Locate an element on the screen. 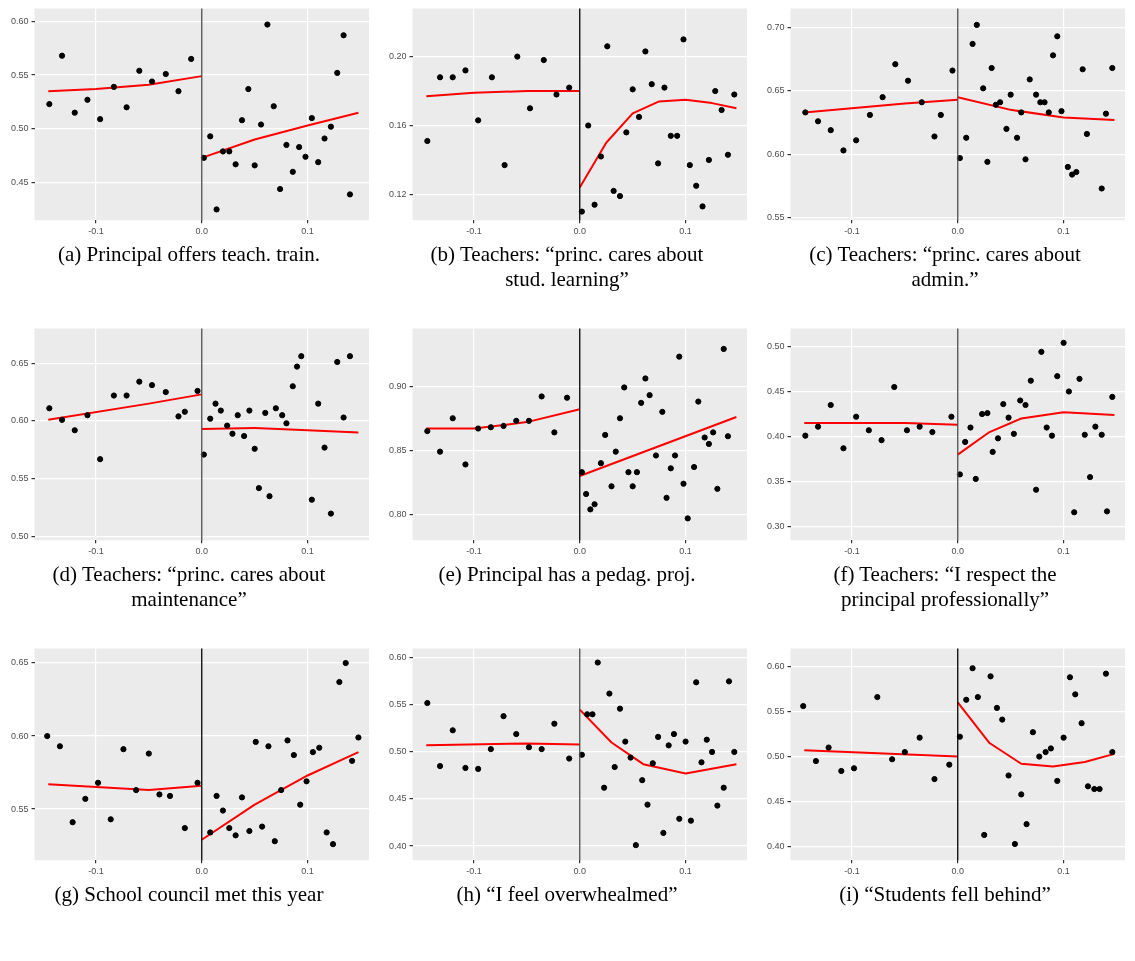 The image size is (1135, 961). text: (b) Teachers: “princ. cares about stud. learning” is located at coordinates (567, 267).